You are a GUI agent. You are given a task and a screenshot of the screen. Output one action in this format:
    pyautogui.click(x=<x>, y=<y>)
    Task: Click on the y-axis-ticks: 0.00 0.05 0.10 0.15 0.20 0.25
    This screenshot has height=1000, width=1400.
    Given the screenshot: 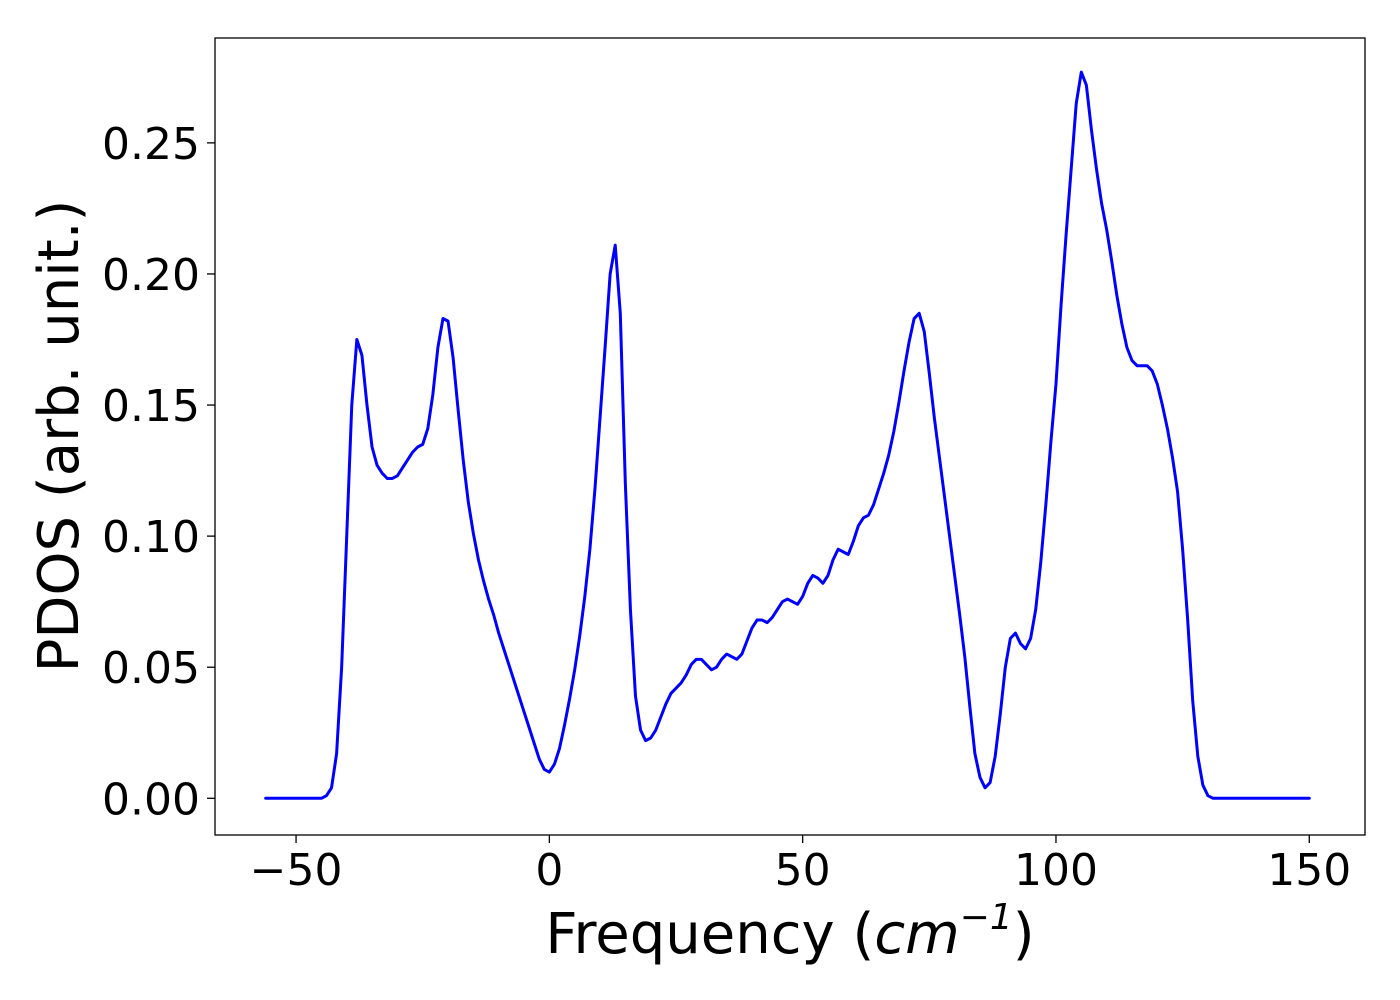 What is the action you would take?
    pyautogui.click(x=158, y=472)
    